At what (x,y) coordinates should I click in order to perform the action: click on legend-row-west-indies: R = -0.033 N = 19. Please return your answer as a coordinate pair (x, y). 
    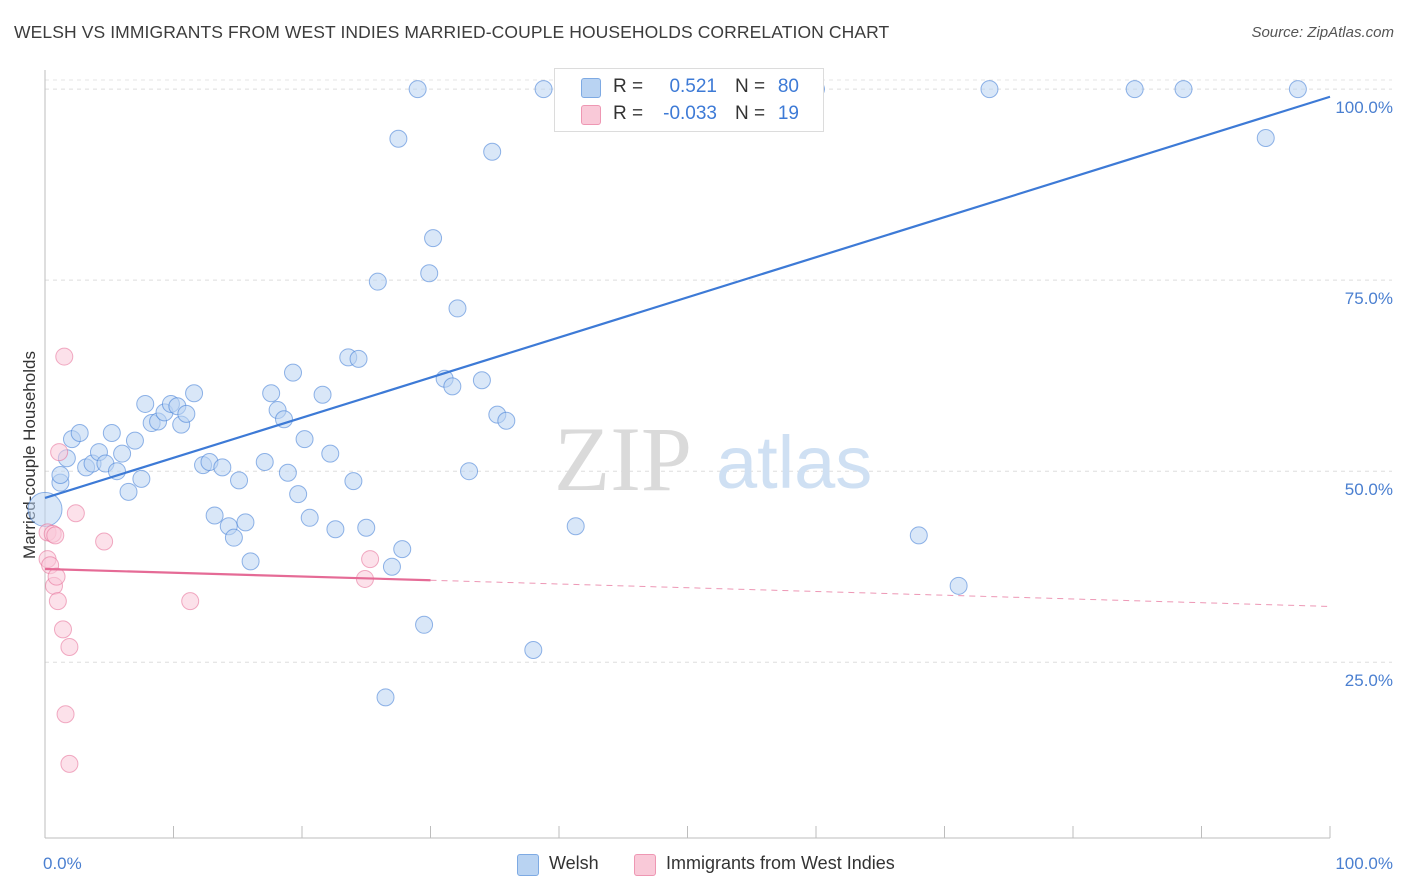
    Looking at the image, I should click on (689, 114).